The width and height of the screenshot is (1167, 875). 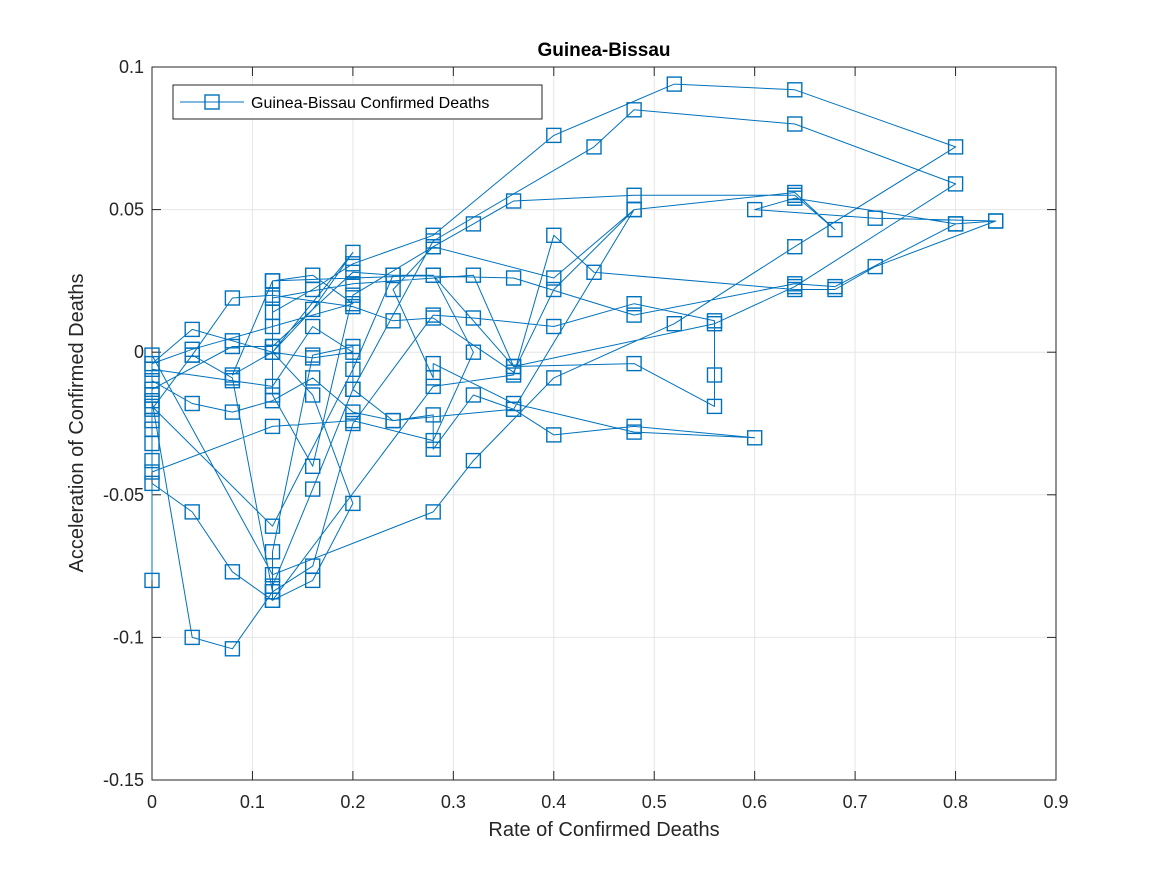 What do you see at coordinates (123, 780) in the screenshot?
I see `y-tick-label: -0.15` at bounding box center [123, 780].